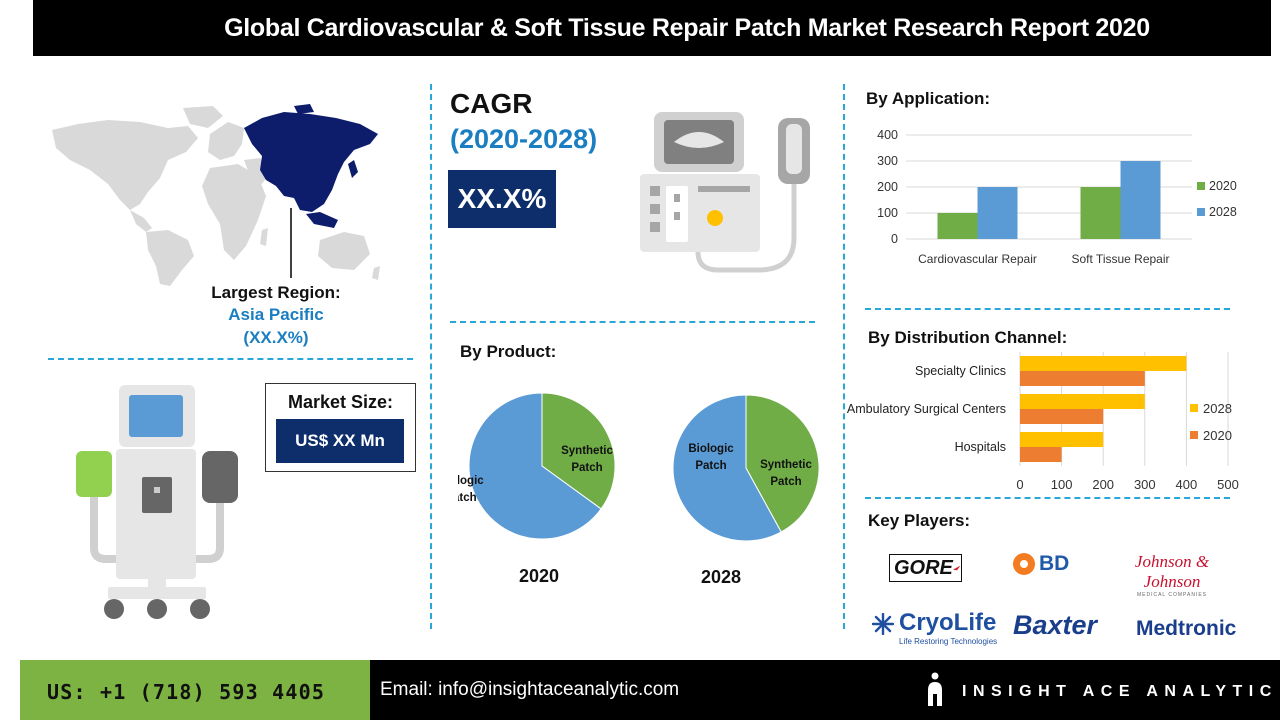 The image size is (1280, 720). I want to click on region-name: Asia Pacific, so click(276, 314).